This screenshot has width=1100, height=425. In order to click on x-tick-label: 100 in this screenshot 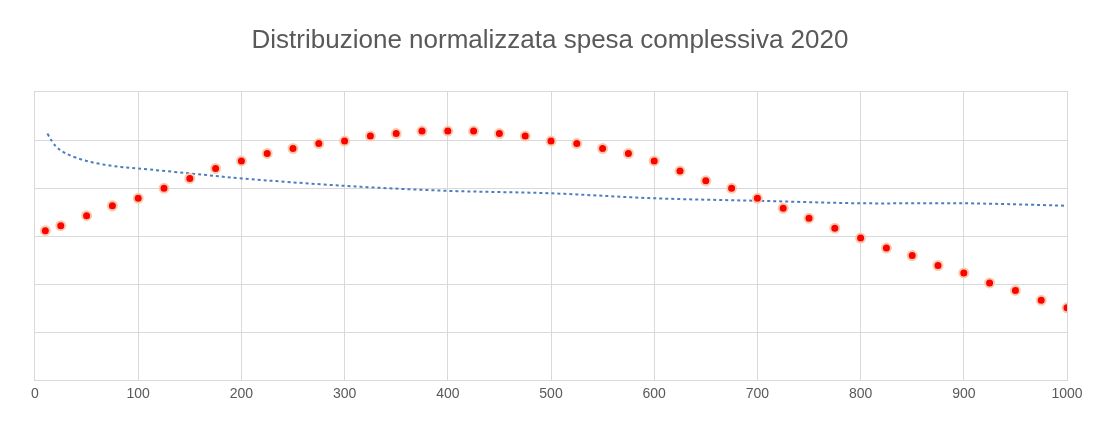, I will do `click(138, 392)`.